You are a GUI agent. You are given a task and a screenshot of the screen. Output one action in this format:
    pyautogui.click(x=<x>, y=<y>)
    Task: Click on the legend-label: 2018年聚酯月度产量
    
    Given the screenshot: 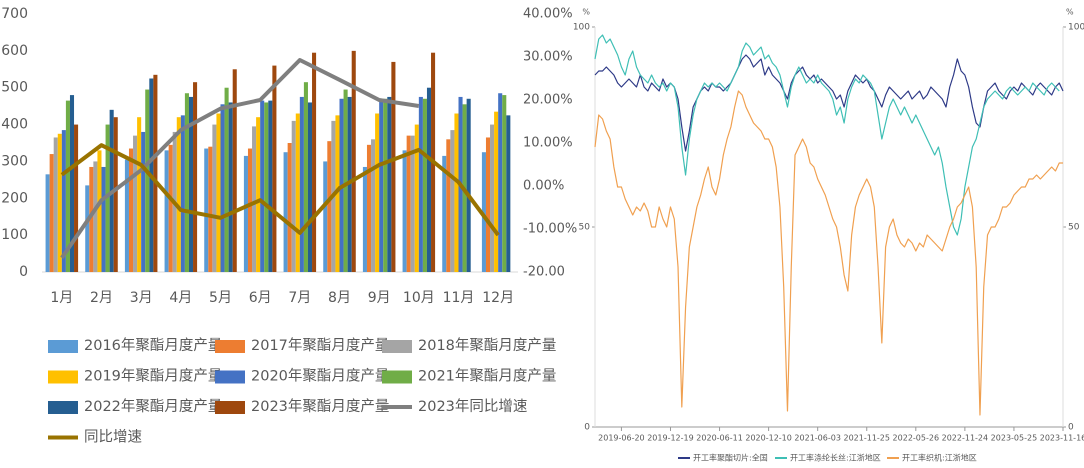 What is the action you would take?
    pyautogui.click(x=487, y=345)
    